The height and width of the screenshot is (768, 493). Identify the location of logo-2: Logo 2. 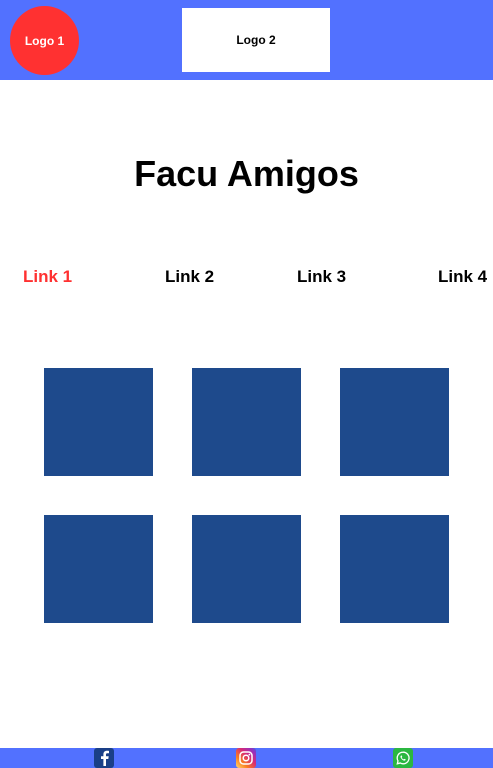
(256, 40).